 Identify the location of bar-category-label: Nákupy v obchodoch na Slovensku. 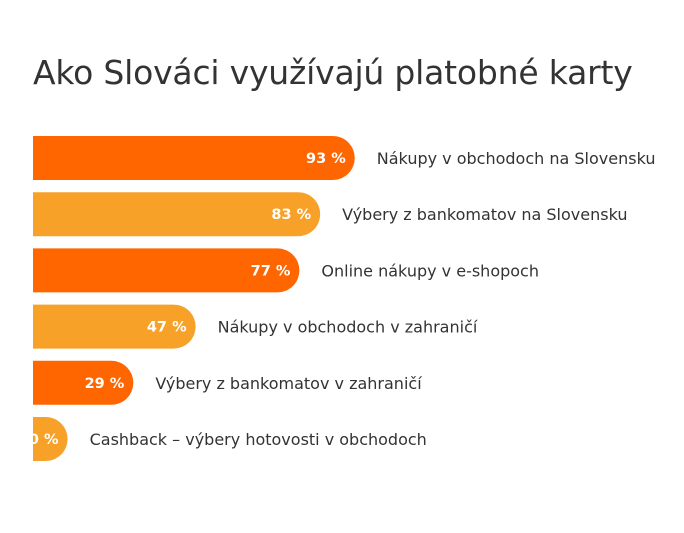
(516, 158).